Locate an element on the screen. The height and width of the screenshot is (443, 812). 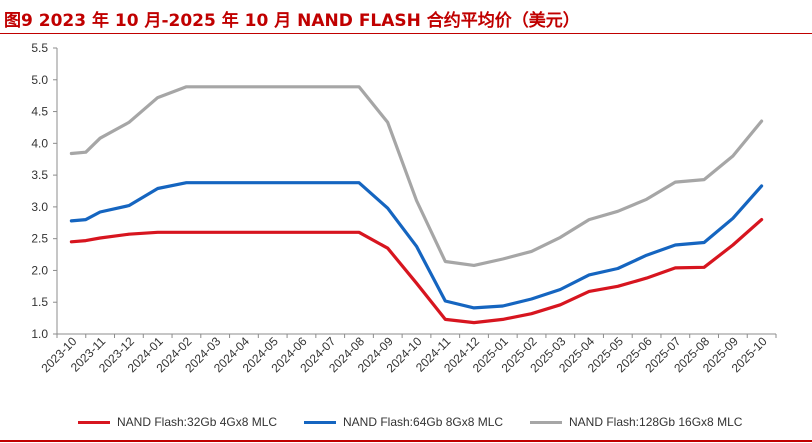
bottom-divider is located at coordinates (406, 441).